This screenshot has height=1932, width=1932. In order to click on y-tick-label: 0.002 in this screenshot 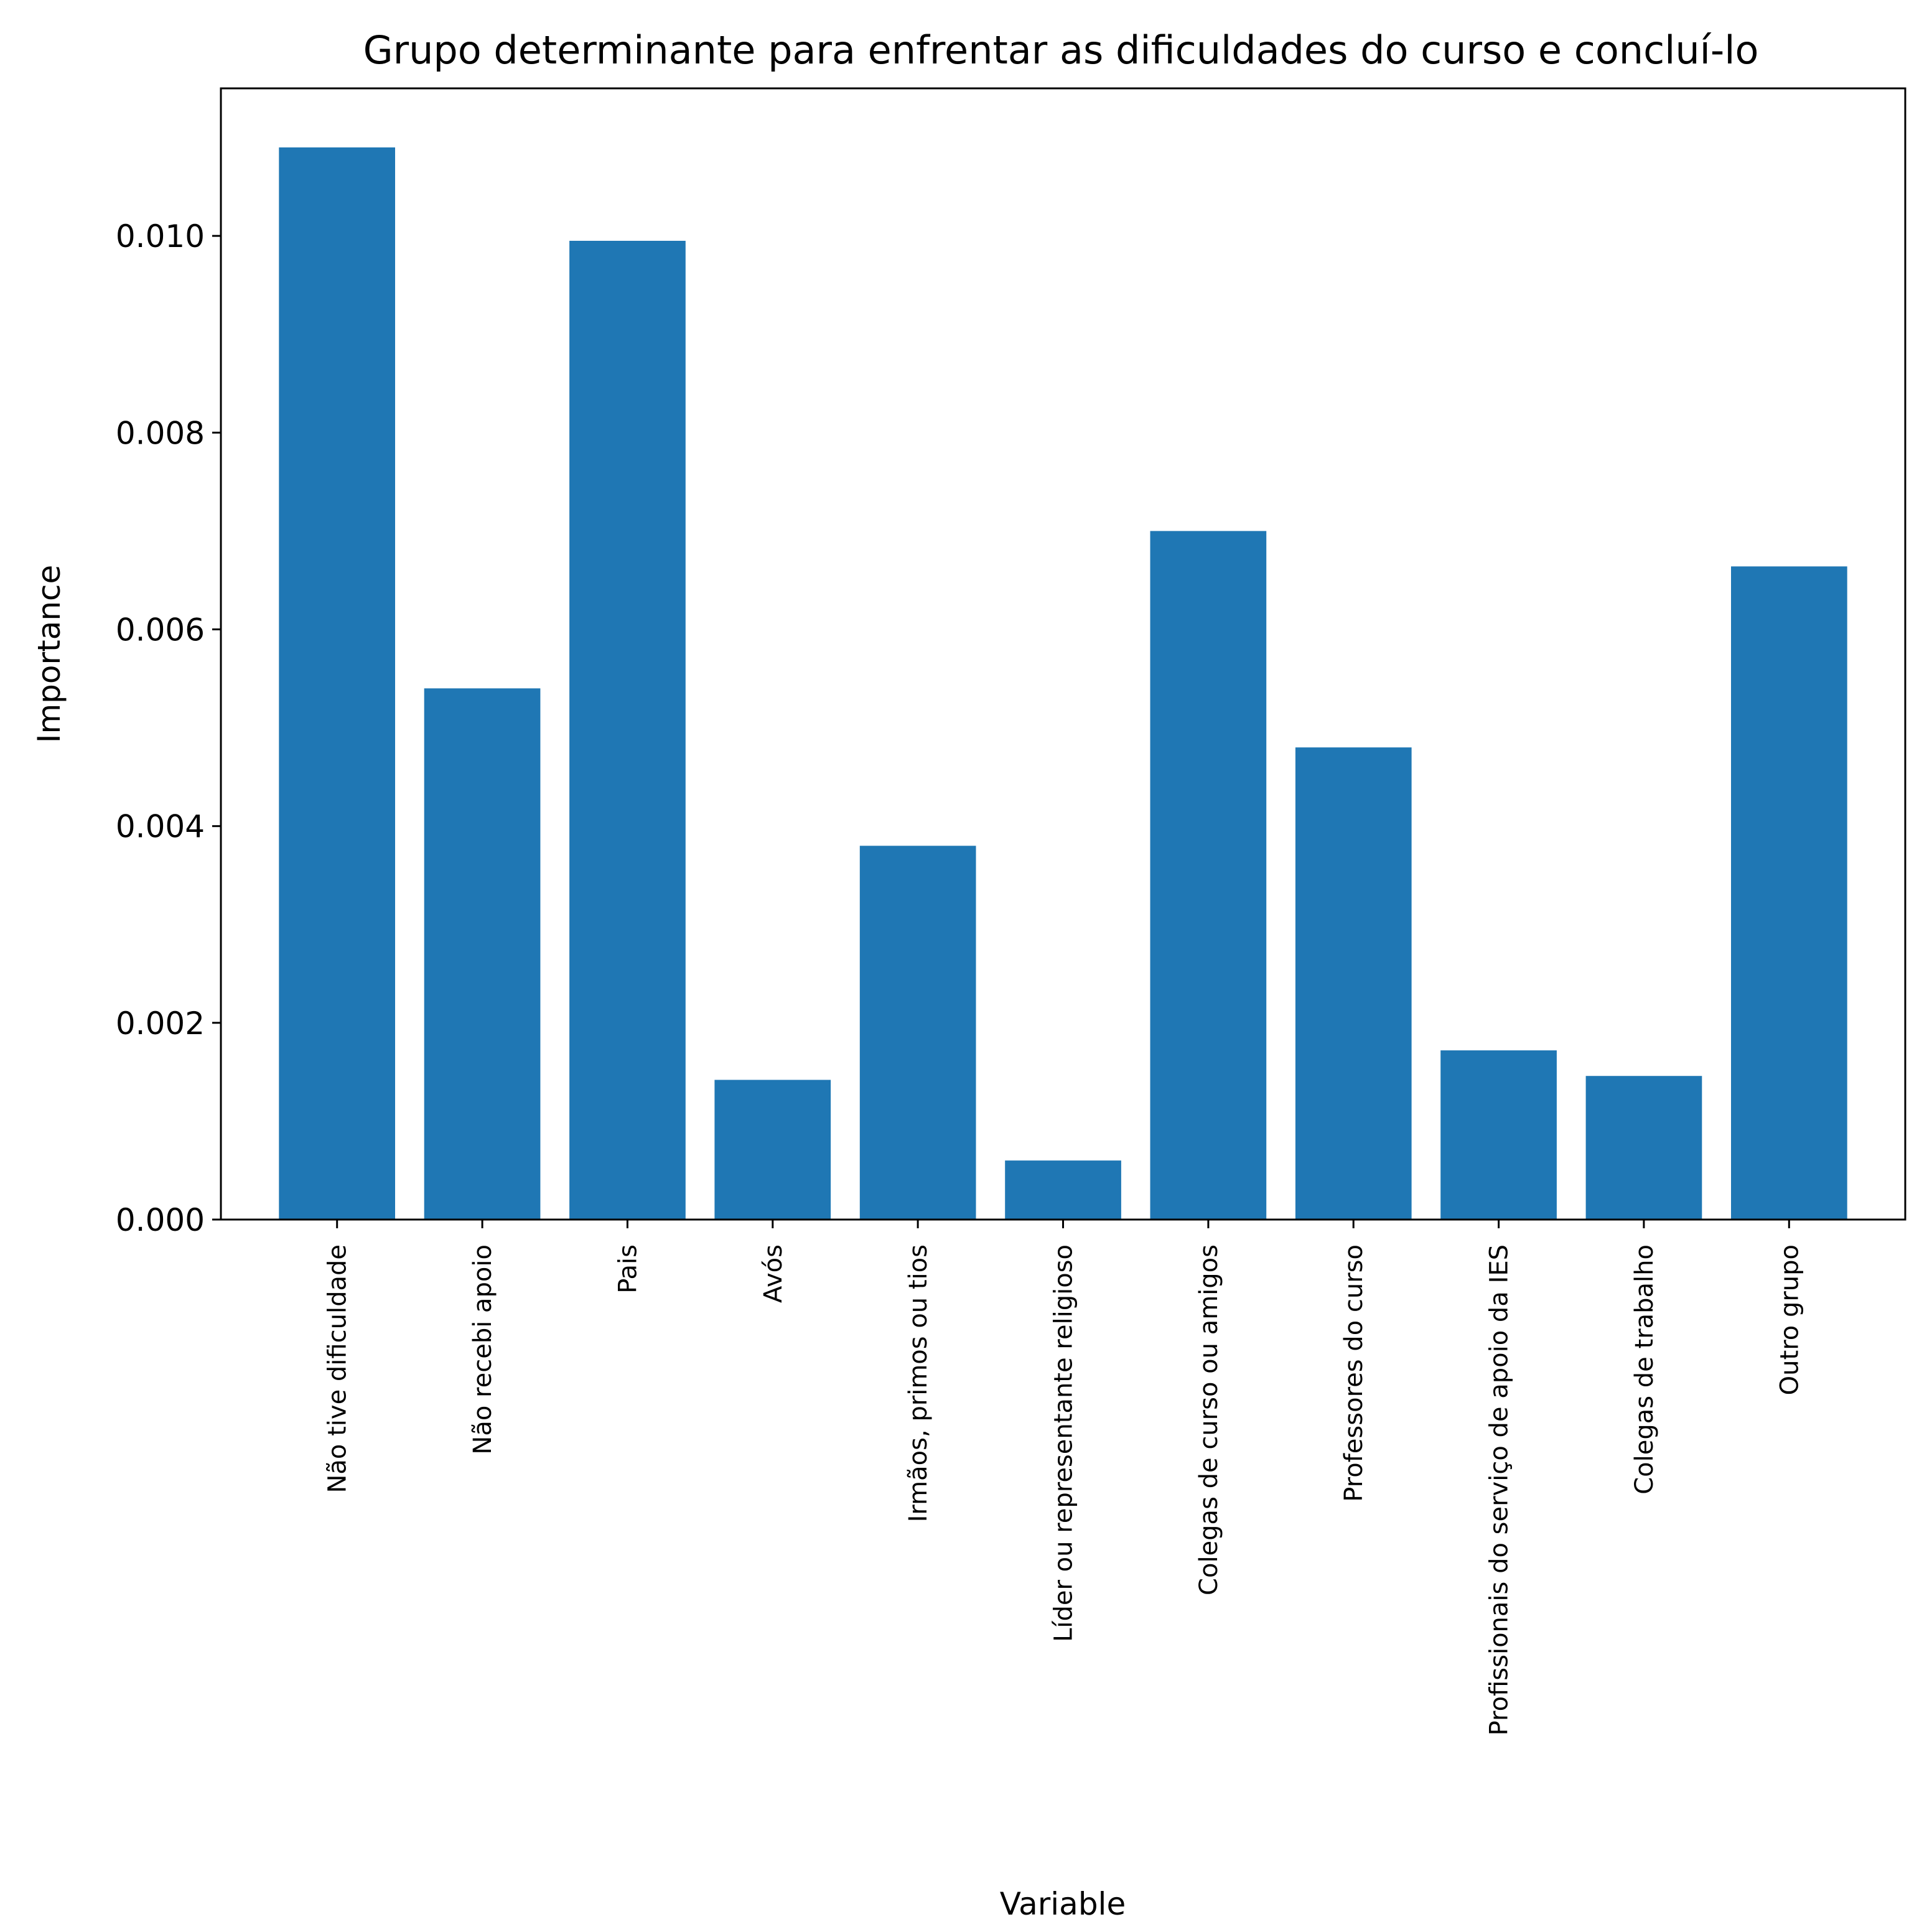, I will do `click(160, 1024)`.